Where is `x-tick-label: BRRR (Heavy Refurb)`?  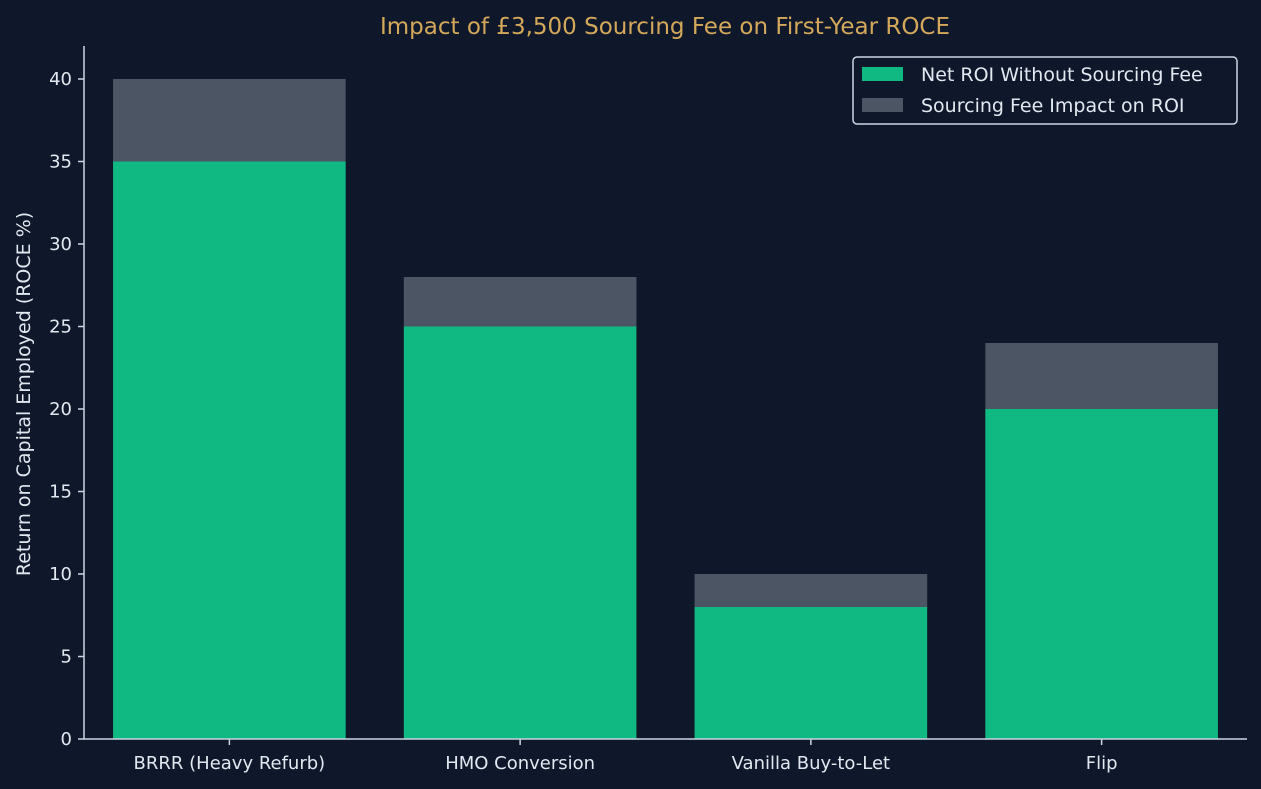
x-tick-label: BRRR (Heavy Refurb) is located at coordinates (230, 763).